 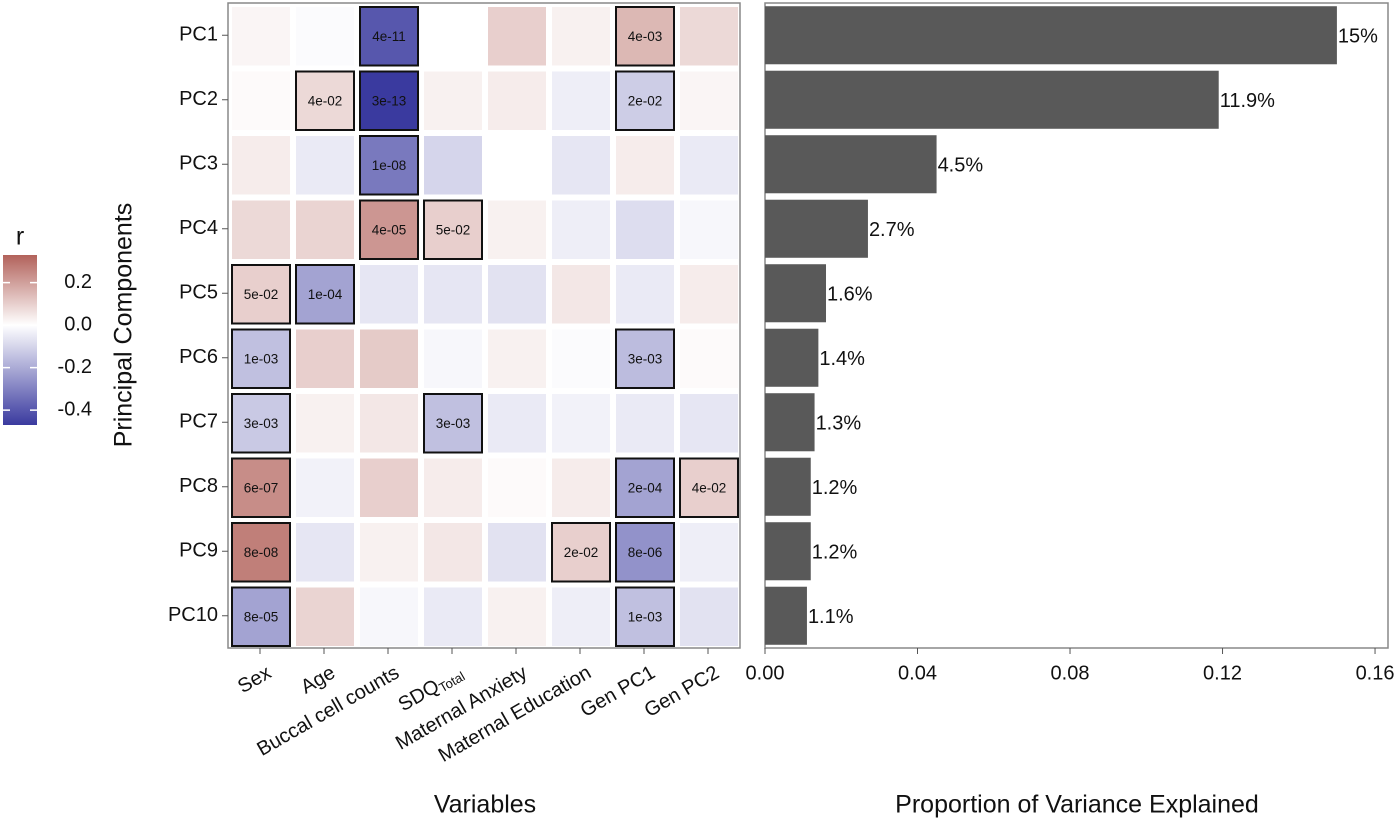 I want to click on value-label: 15%, so click(x=1358, y=37).